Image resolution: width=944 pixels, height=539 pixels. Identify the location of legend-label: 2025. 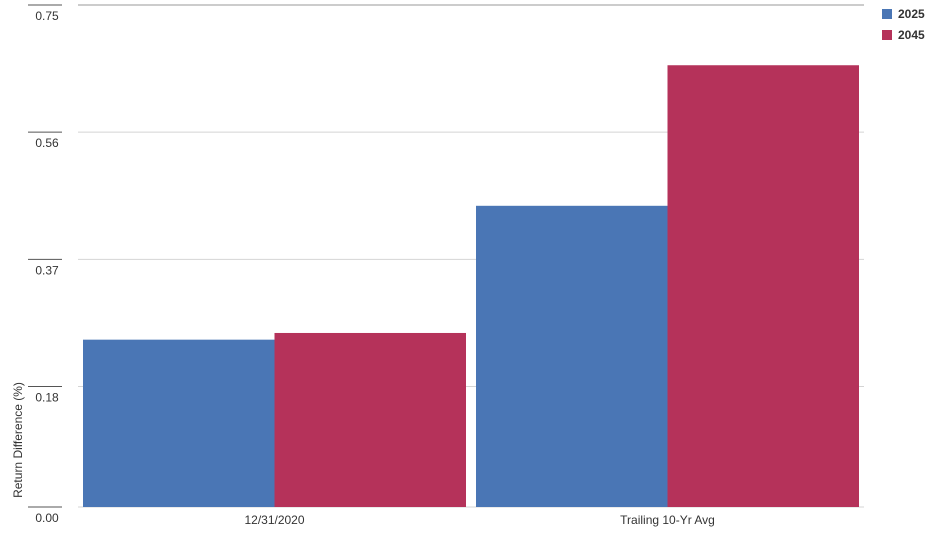
(911, 14).